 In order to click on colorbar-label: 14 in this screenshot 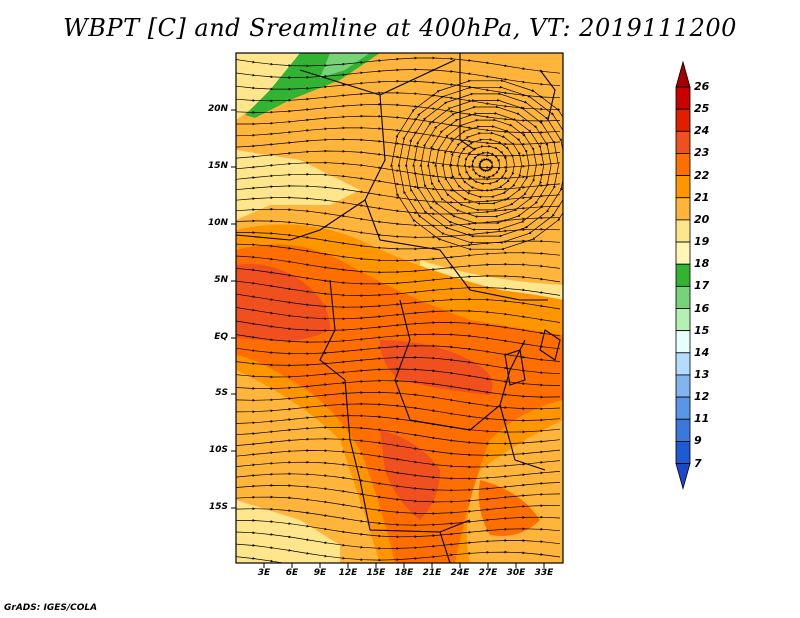, I will do `click(702, 352)`.